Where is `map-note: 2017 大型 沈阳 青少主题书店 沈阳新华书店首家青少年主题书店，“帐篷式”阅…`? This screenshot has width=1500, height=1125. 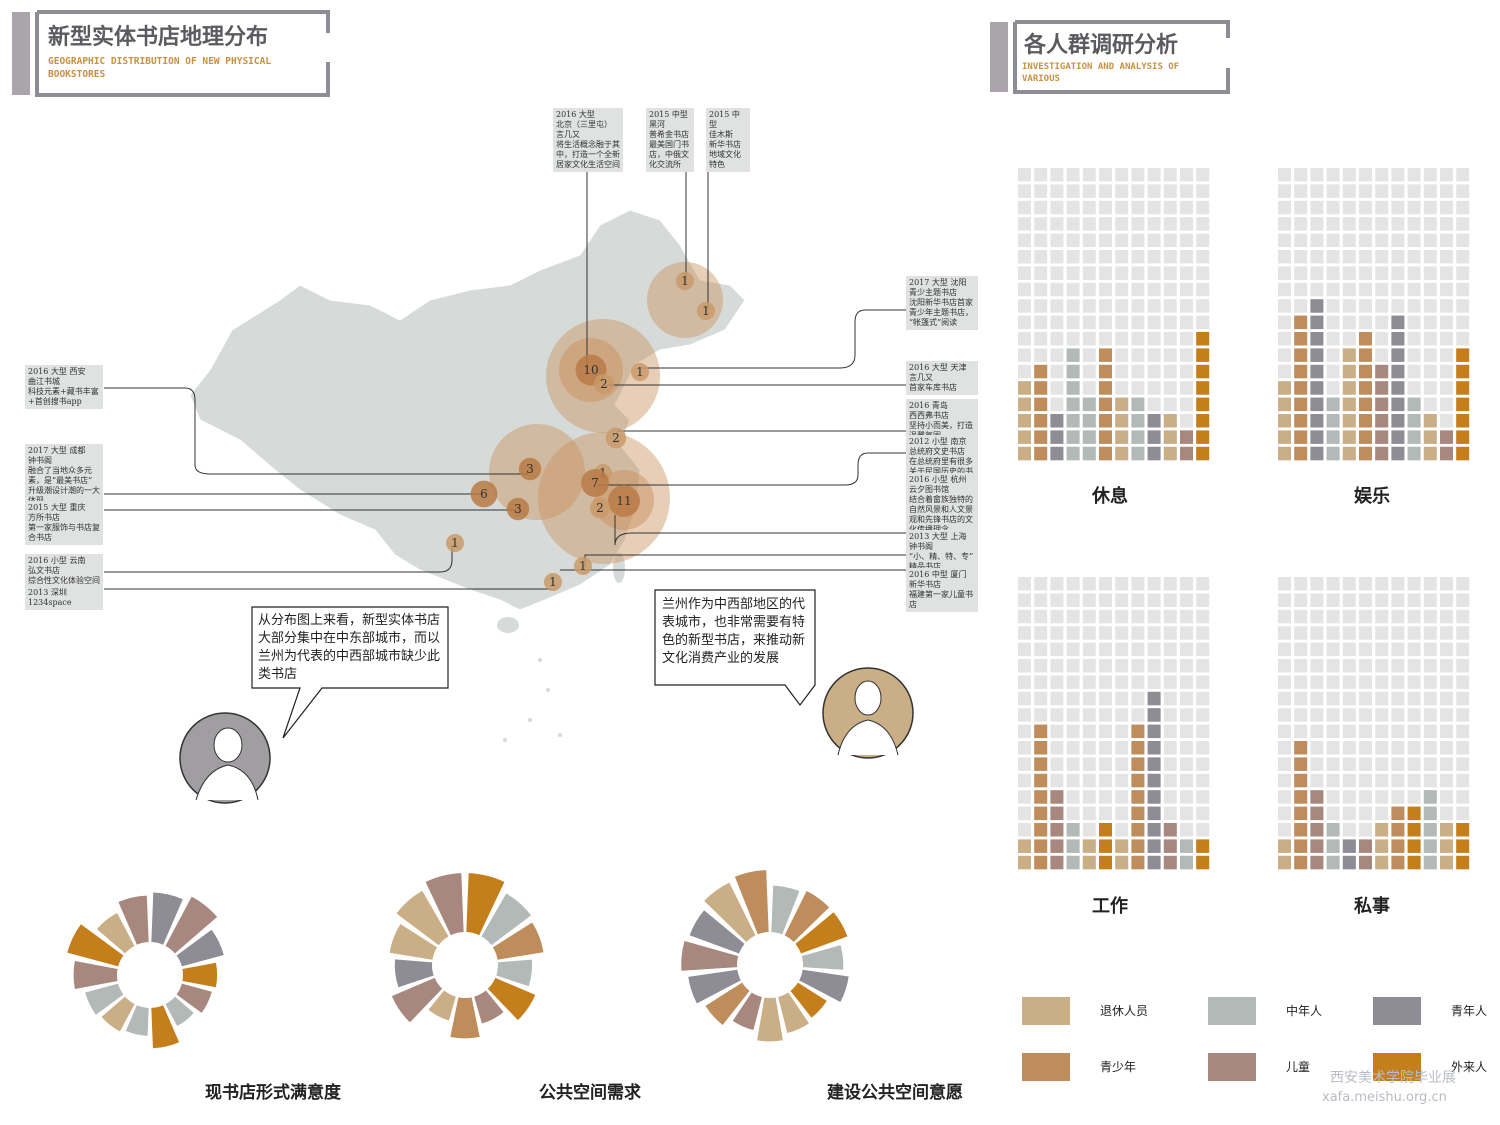
map-note: 2017 大型 沈阳 青少主题书店 沈阳新华书店首家青少年主题书店，“帐篷式”阅… is located at coordinates (942, 303).